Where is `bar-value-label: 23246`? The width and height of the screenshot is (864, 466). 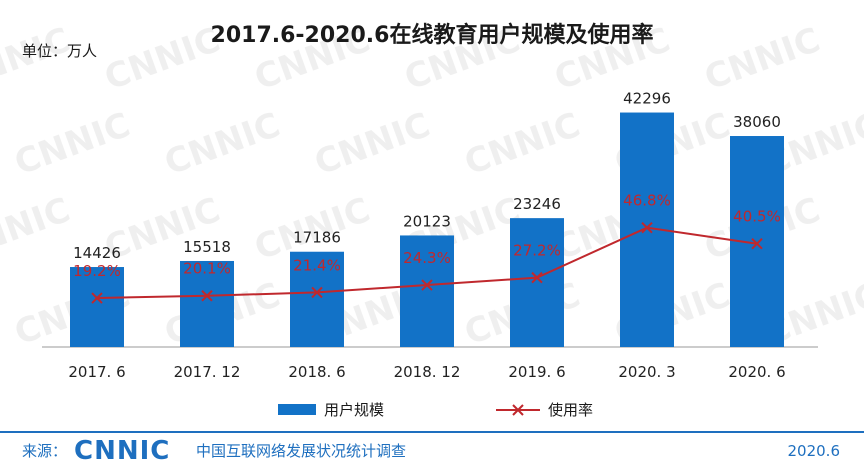 bar-value-label: 23246 is located at coordinates (537, 204).